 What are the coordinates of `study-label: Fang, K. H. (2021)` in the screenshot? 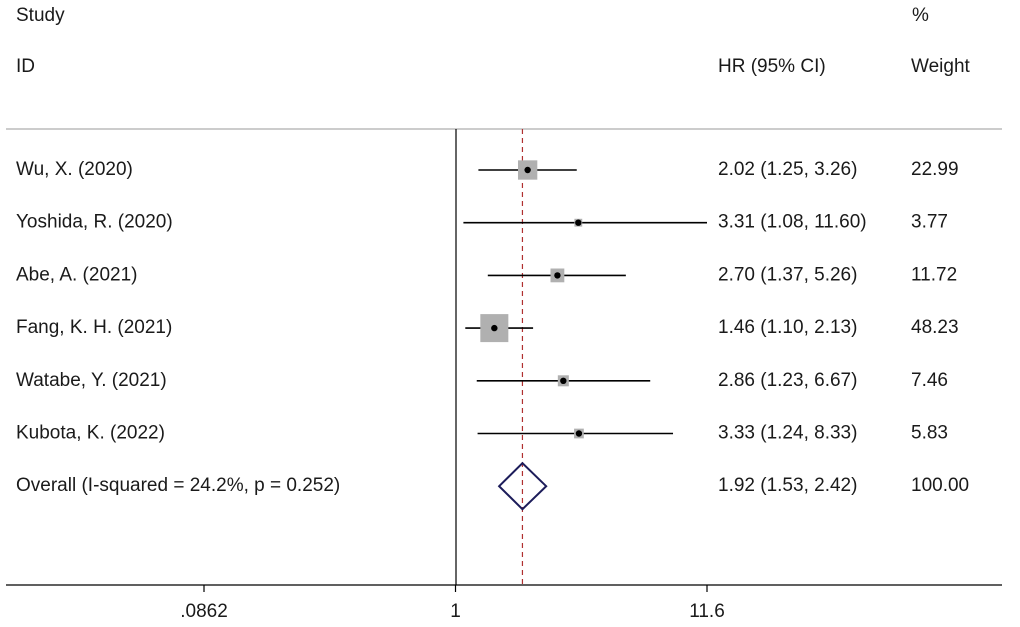 It's located at (94, 327).